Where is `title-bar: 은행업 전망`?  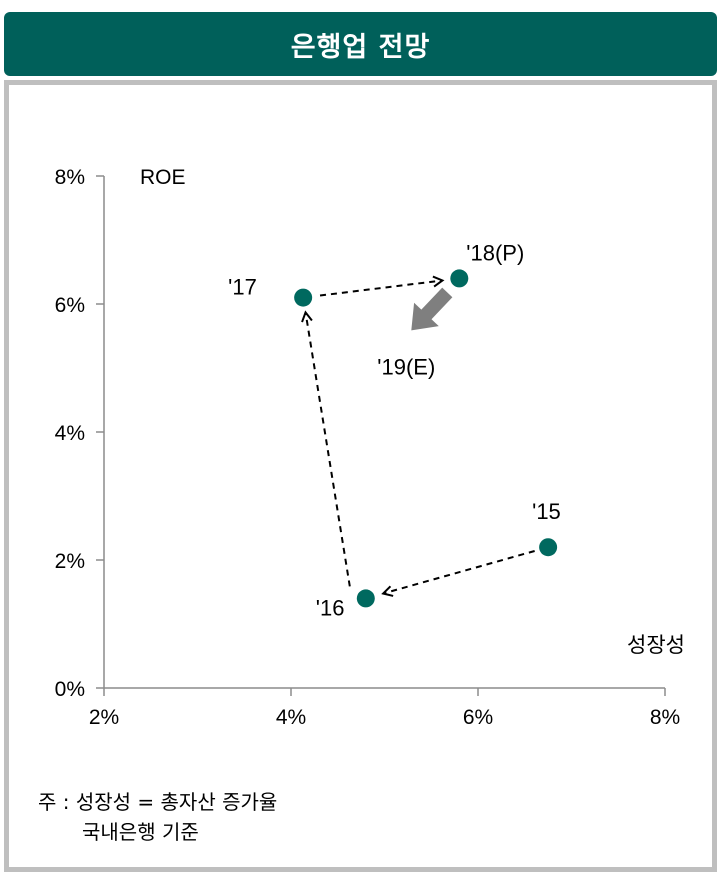
title-bar: 은행업 전망 is located at coordinates (360, 44).